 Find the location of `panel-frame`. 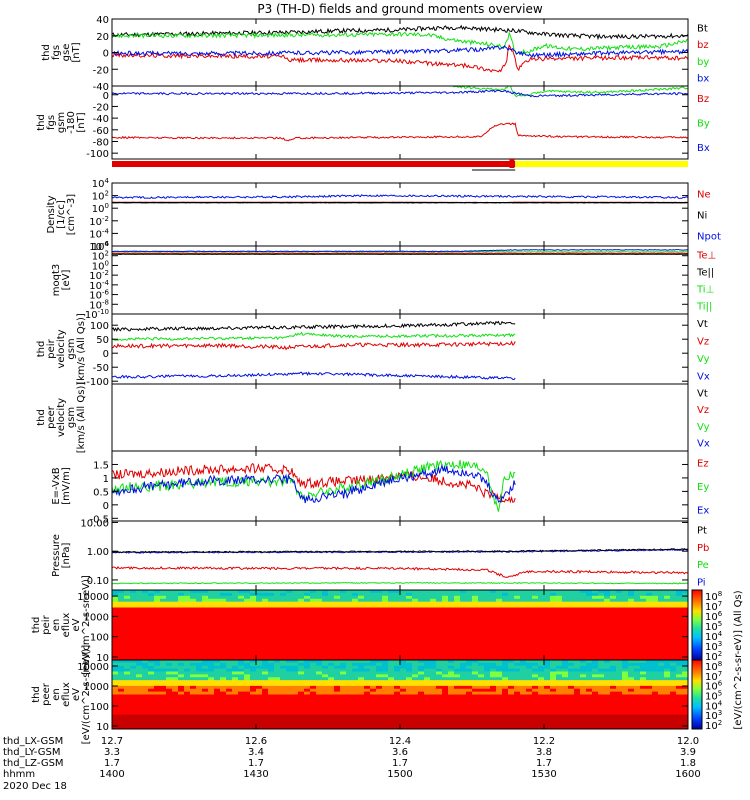

panel-frame is located at coordinates (400, 214).